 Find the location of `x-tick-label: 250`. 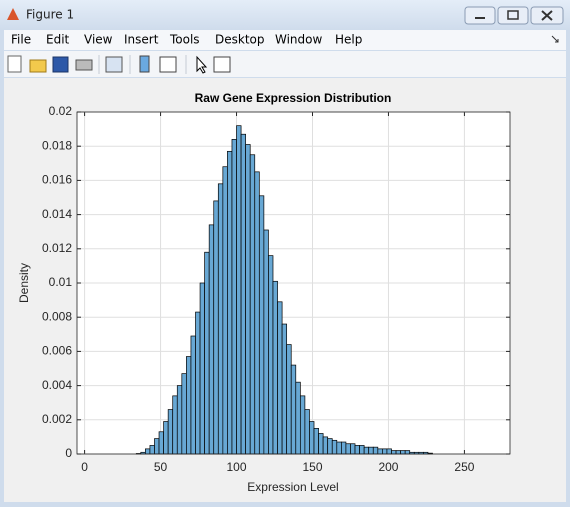

x-tick-label: 250 is located at coordinates (464, 467).